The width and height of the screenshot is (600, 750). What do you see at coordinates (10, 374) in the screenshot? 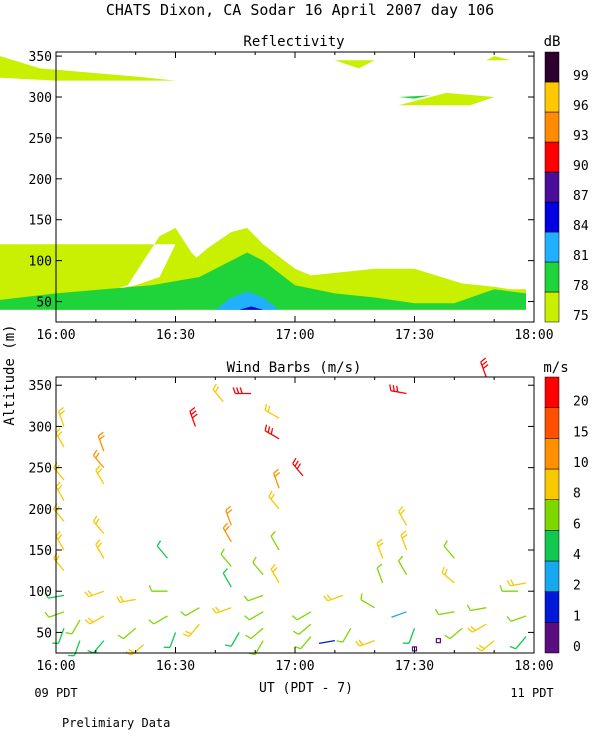
I see `y-axis-label: Altitude (m)` at bounding box center [10, 374].